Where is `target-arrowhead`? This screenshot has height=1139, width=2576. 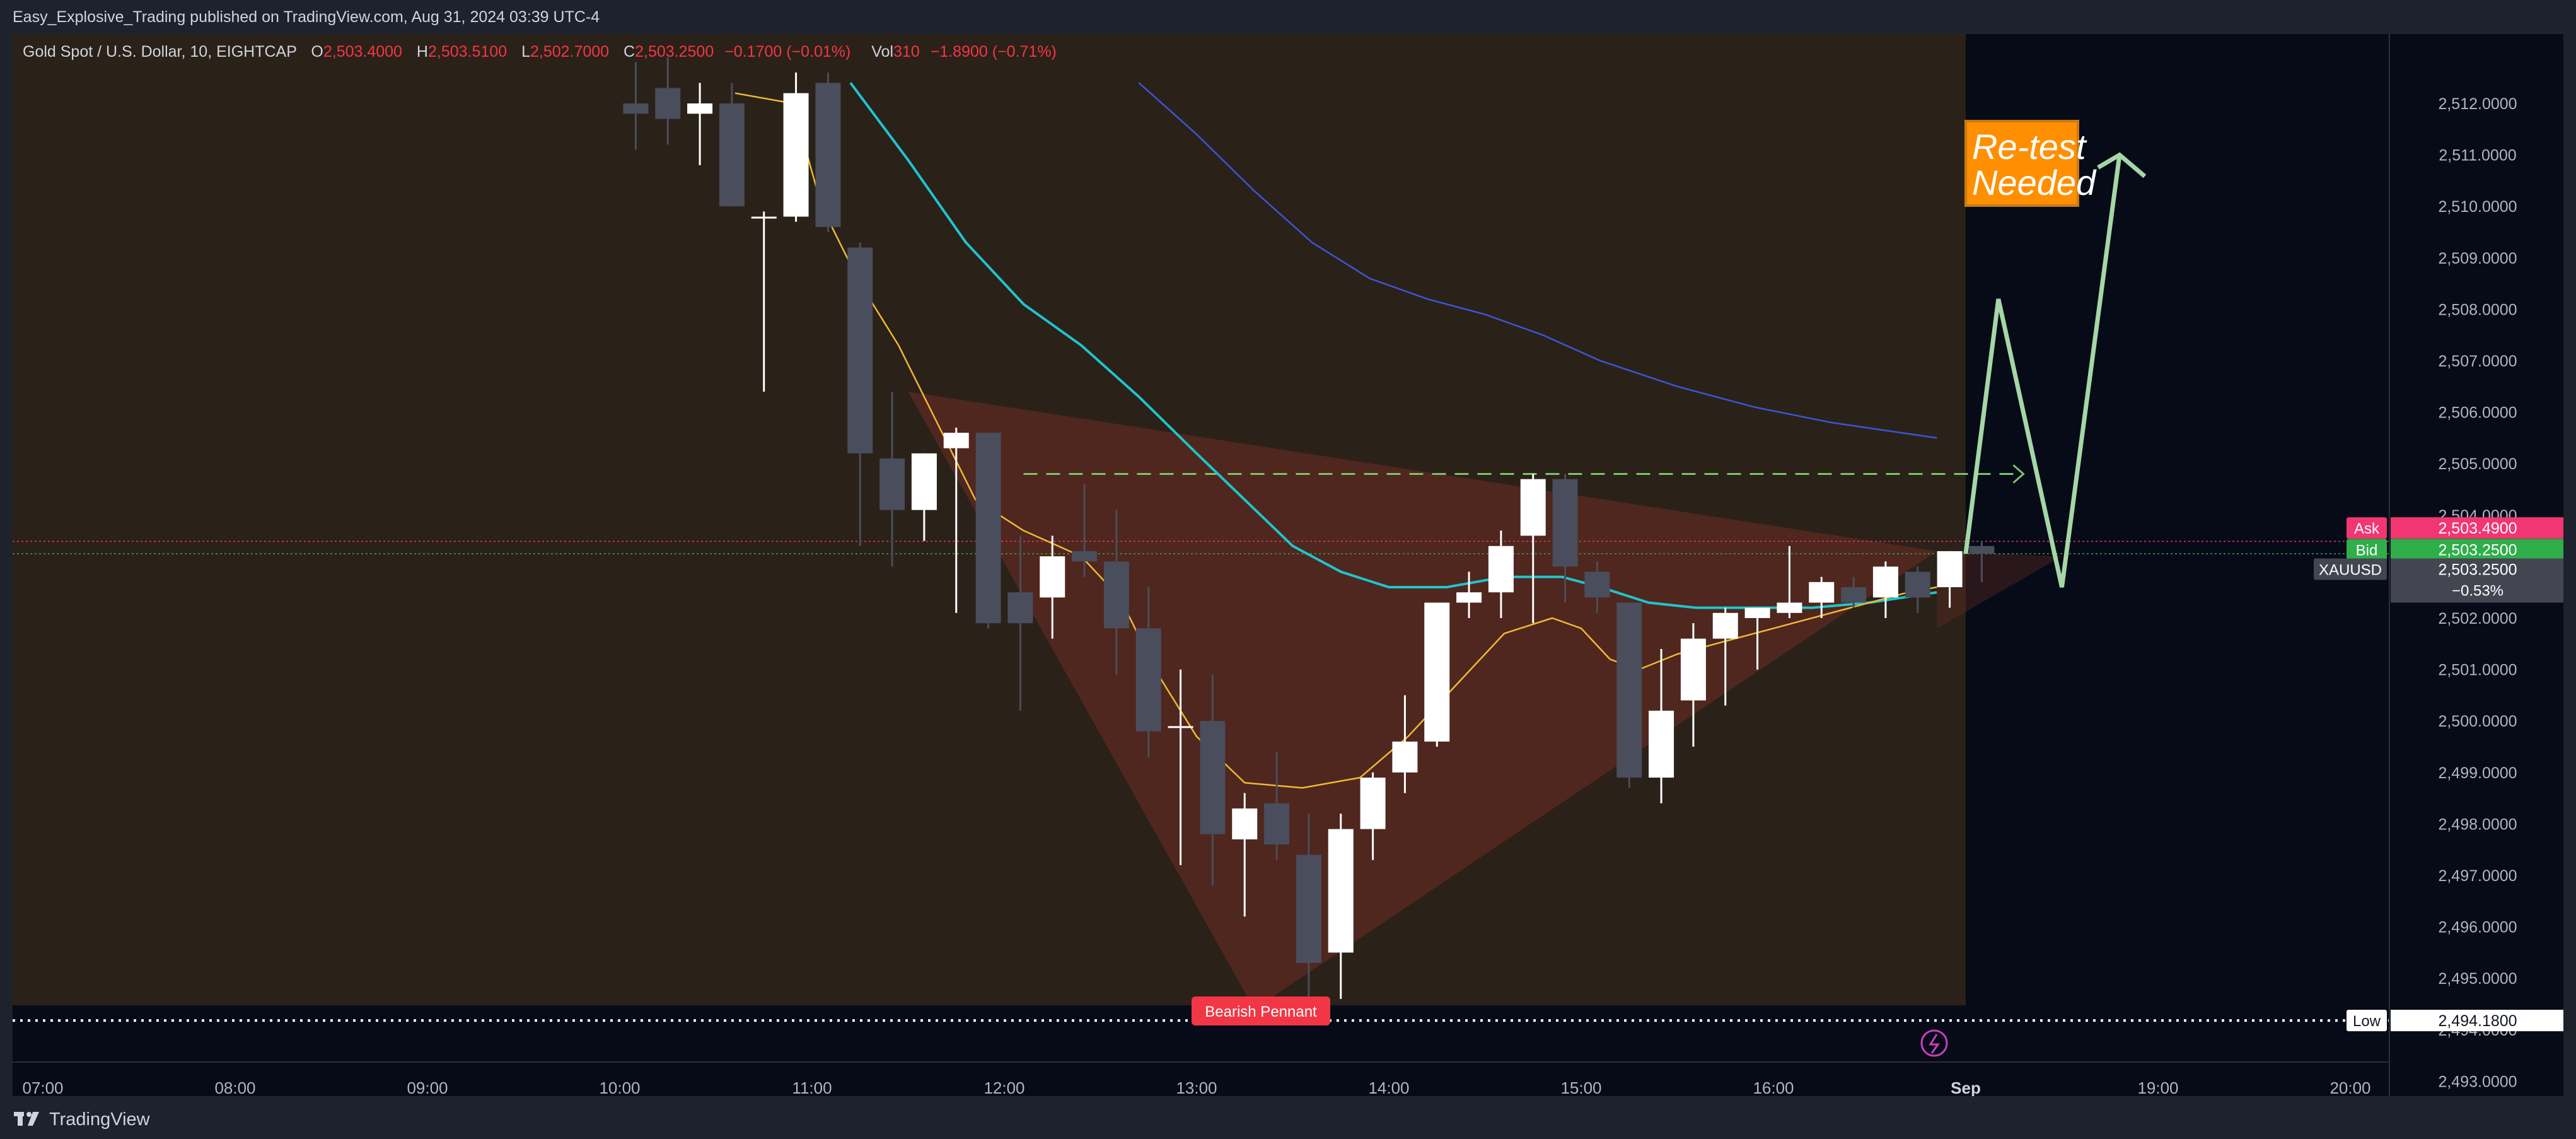
target-arrowhead is located at coordinates (2018, 474).